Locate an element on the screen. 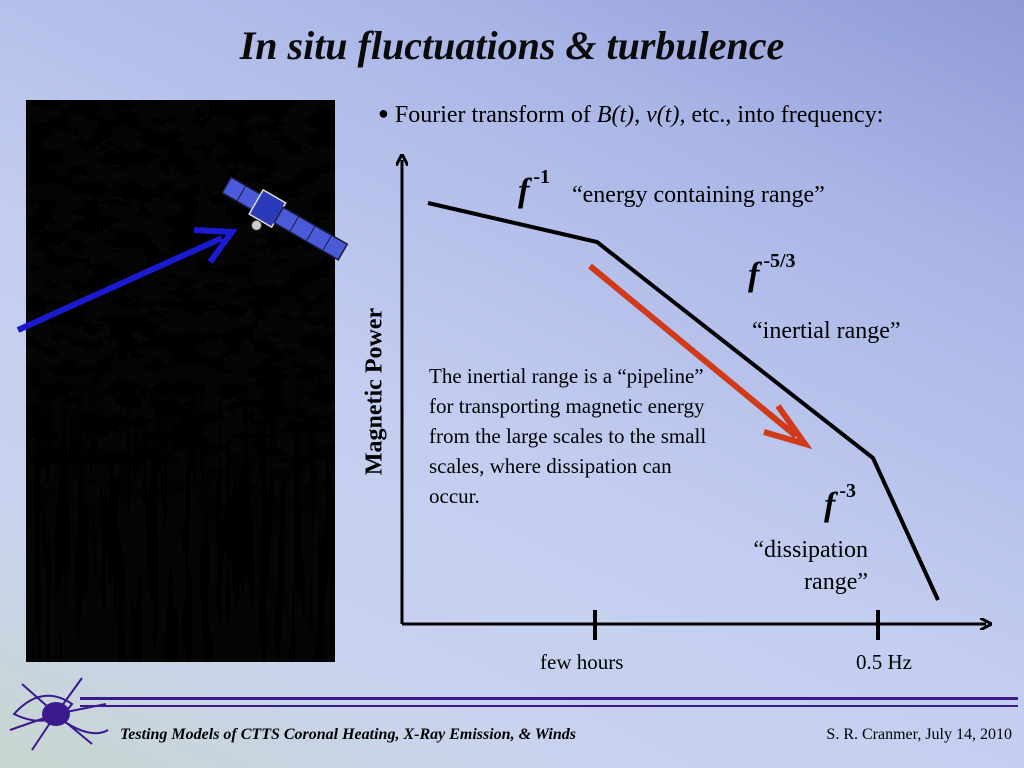  slide-title: In situ fluctuations & turbulence is located at coordinates (512, 45).